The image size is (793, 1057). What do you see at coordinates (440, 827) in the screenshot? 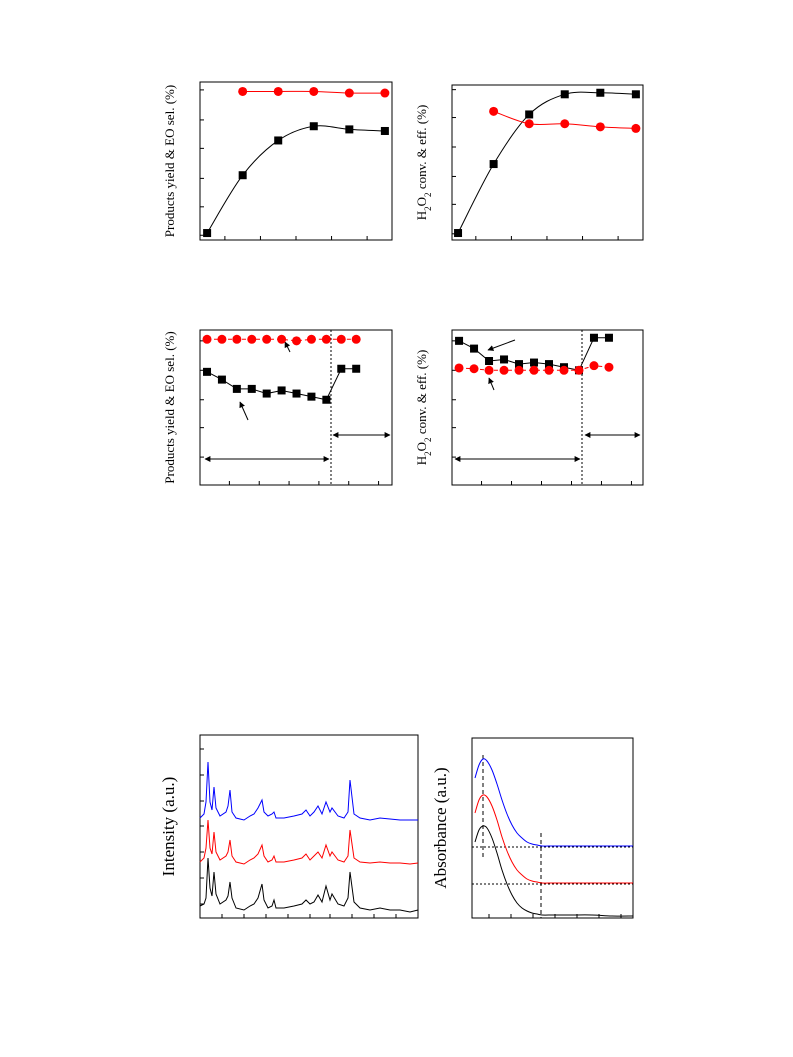
I see `y-axis-label: Absorbance (a.u.)` at bounding box center [440, 827].